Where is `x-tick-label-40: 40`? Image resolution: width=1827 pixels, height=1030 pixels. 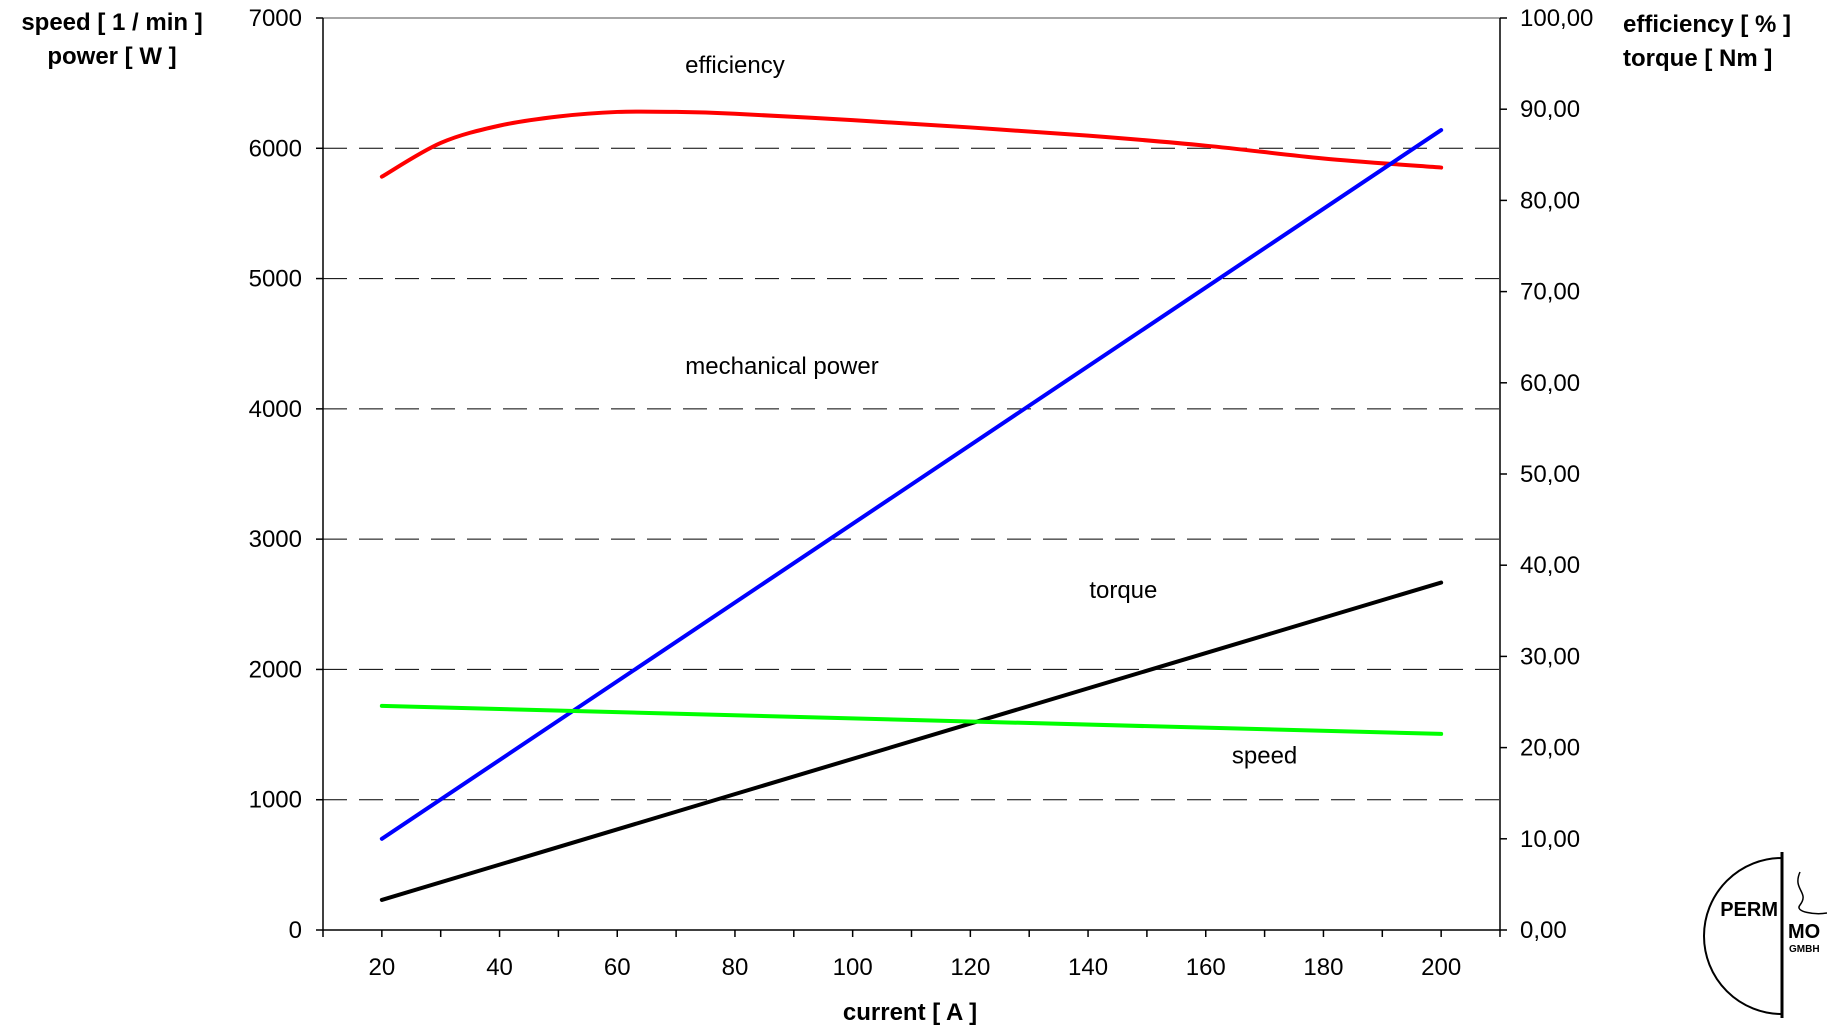 x-tick-label-40: 40 is located at coordinates (499, 967).